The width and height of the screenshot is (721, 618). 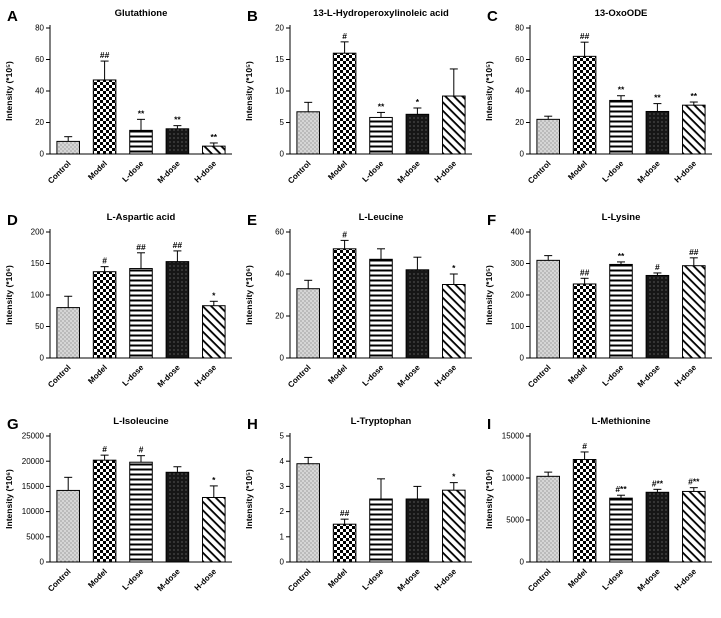 What do you see at coordinates (658, 483) in the screenshot?
I see `significance-label: #**` at bounding box center [658, 483].